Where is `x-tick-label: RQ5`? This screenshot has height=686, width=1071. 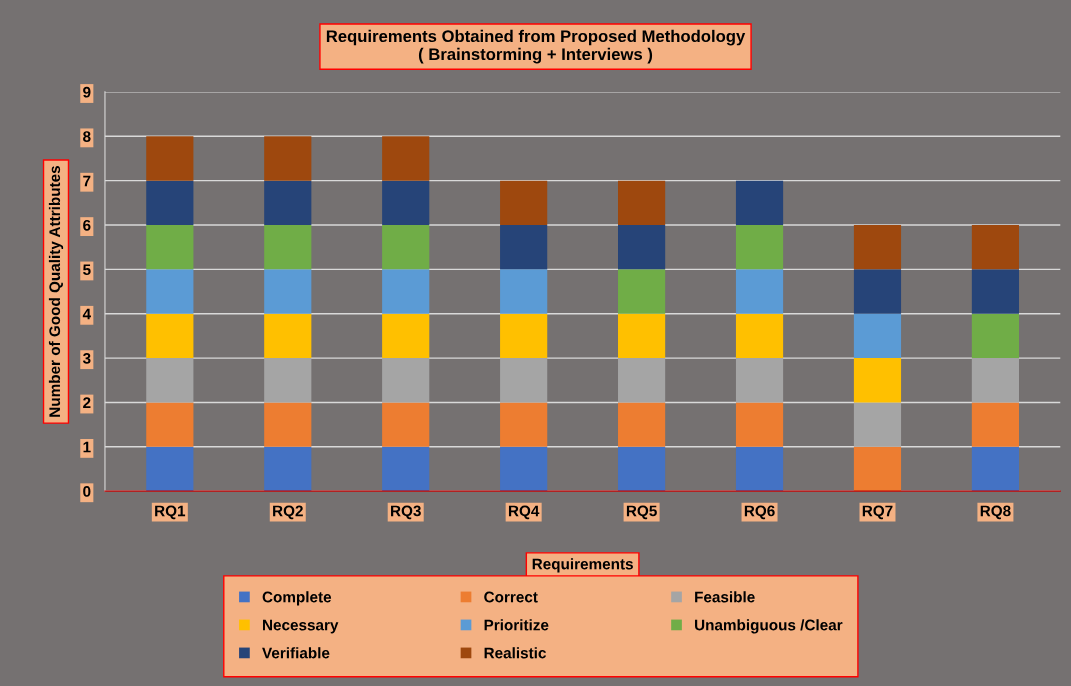 x-tick-label: RQ5 is located at coordinates (641, 512).